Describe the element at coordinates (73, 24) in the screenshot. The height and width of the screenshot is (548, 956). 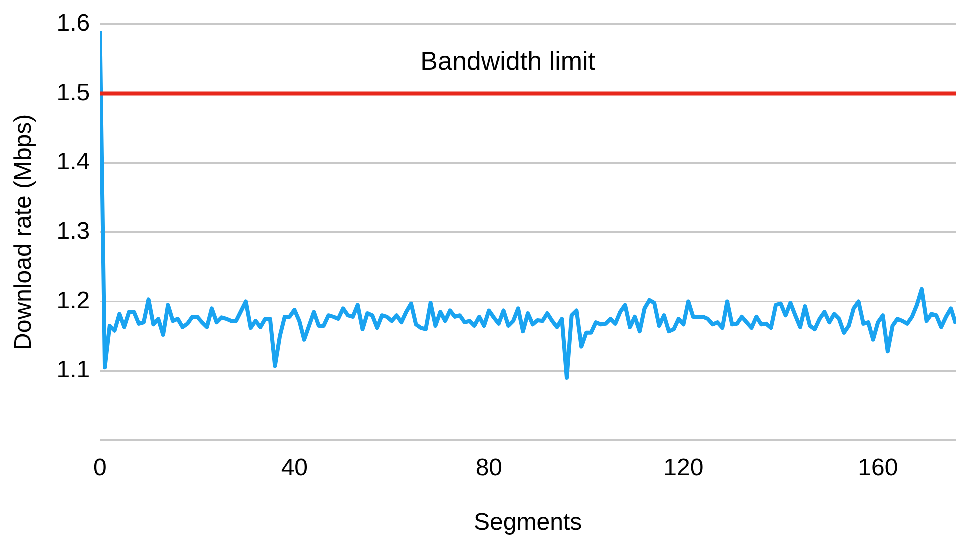
I see `y-tick-label: 1.6` at that location.